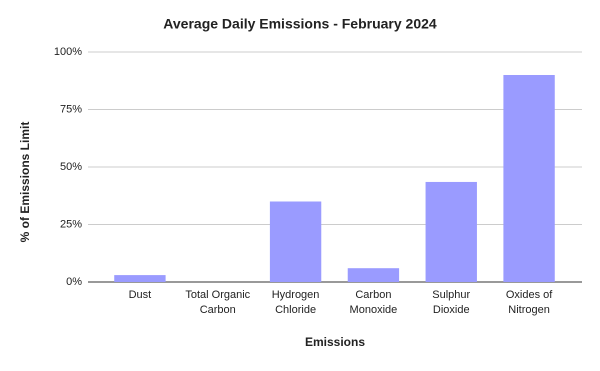 This screenshot has height=371, width=600. What do you see at coordinates (373, 302) in the screenshot?
I see `x-tick-label: Carbon Monoxide` at bounding box center [373, 302].